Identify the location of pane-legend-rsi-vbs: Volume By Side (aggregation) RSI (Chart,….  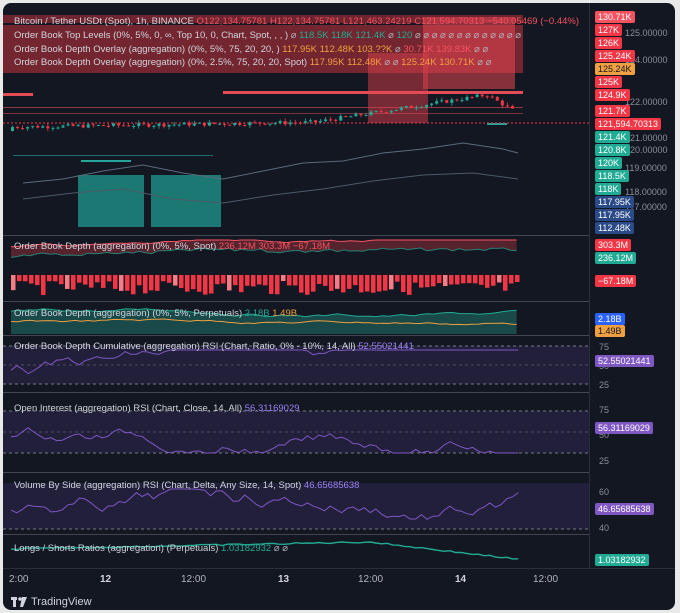
(187, 485).